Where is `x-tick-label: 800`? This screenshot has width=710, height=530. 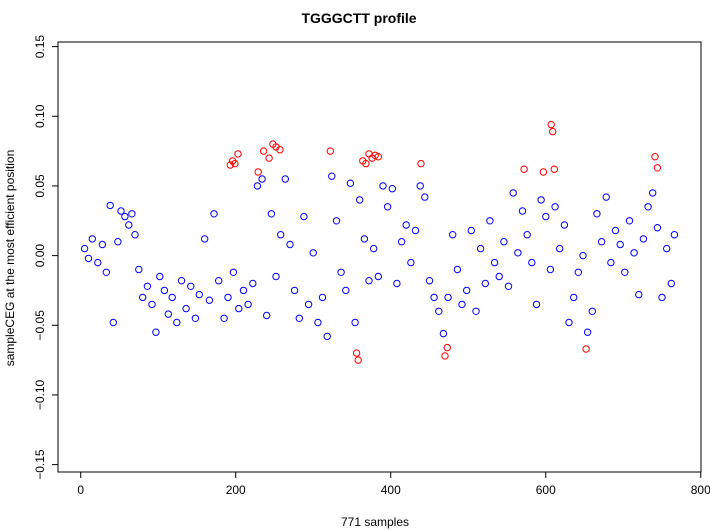
x-tick-label: 800 is located at coordinates (700, 490).